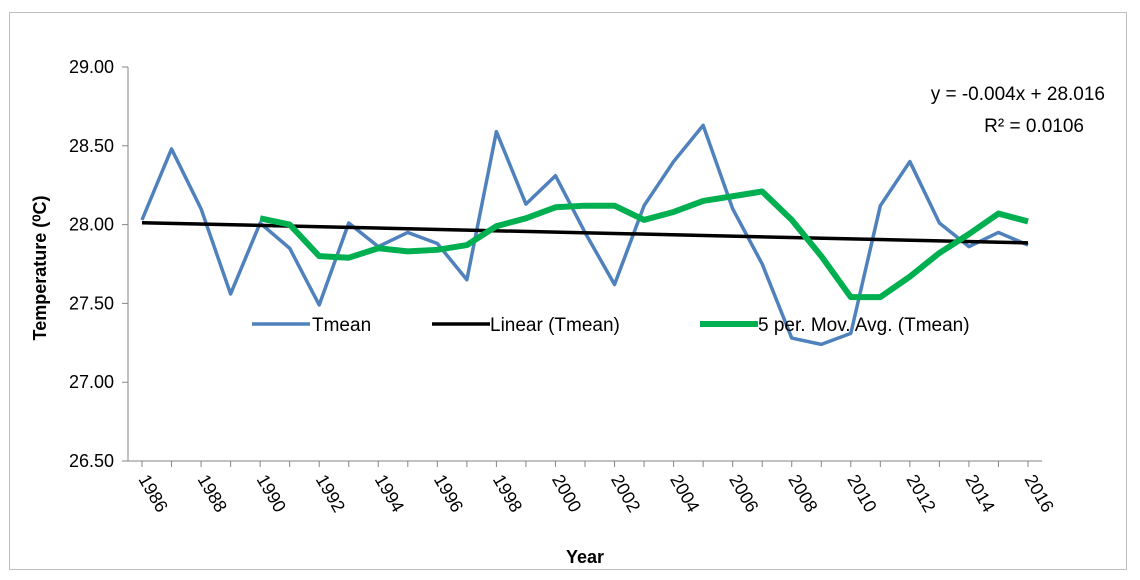 Image resolution: width=1140 pixels, height=580 pixels. What do you see at coordinates (1018, 94) in the screenshot?
I see `trendline-equation: y = -0.004x + 28.016` at bounding box center [1018, 94].